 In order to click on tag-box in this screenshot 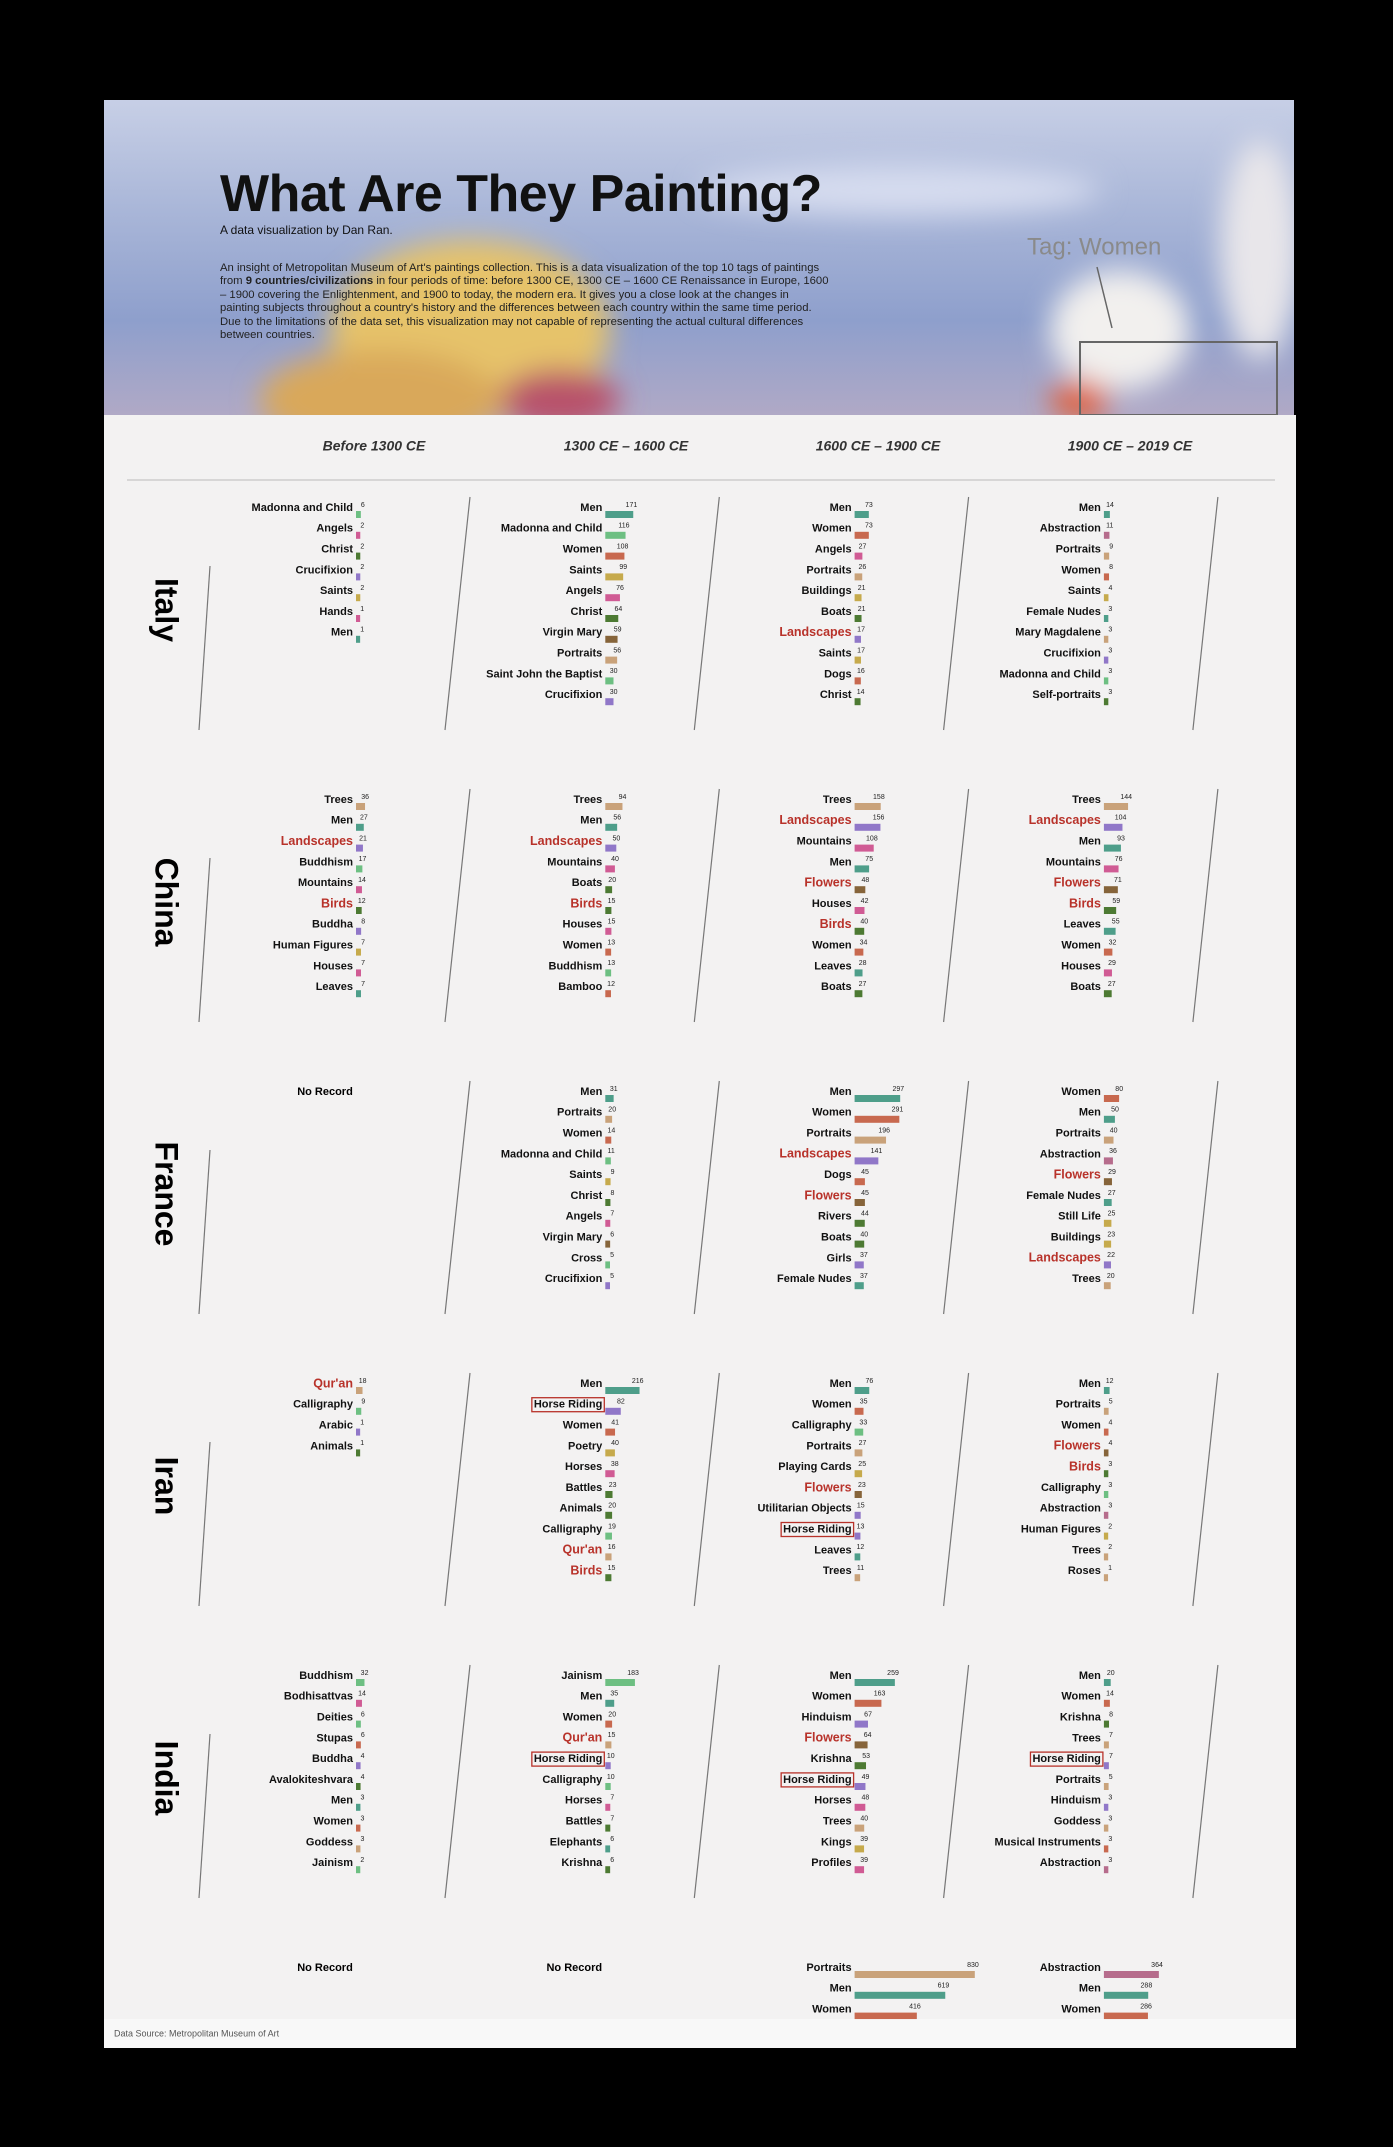, I will do `click(1066, 1759)`.